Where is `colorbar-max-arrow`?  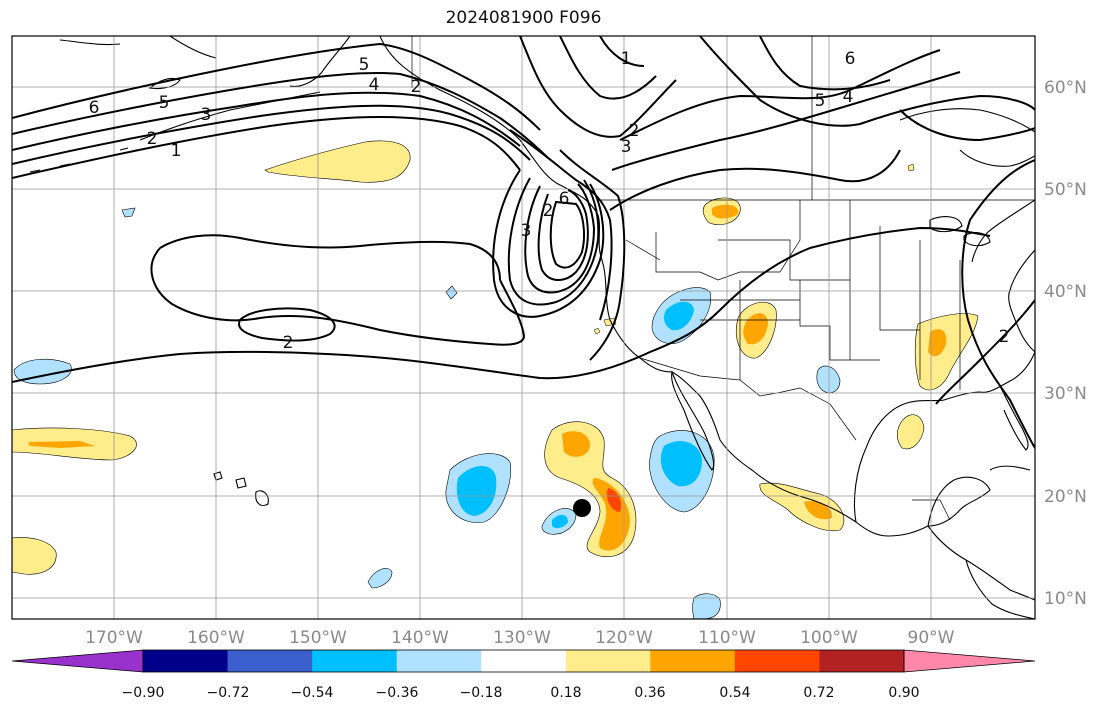 colorbar-max-arrow is located at coordinates (969, 661).